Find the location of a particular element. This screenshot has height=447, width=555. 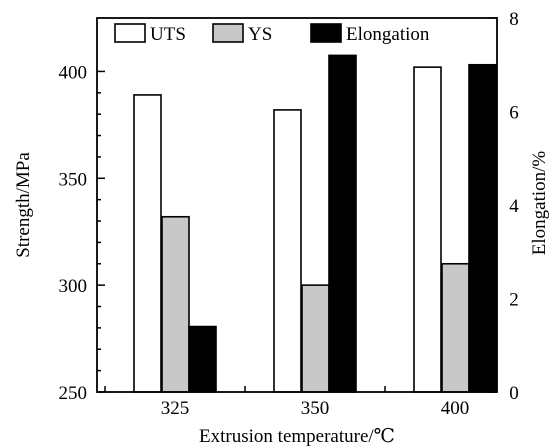

y2-tick-label: 2 is located at coordinates (514, 300).